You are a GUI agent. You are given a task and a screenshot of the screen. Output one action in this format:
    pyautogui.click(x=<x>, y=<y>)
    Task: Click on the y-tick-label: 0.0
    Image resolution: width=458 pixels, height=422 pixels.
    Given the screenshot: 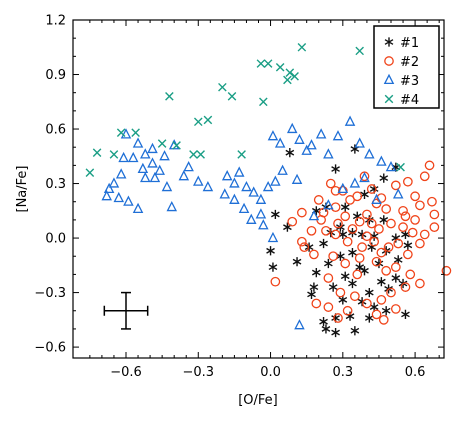 What is the action you would take?
    pyautogui.click(x=55, y=239)
    